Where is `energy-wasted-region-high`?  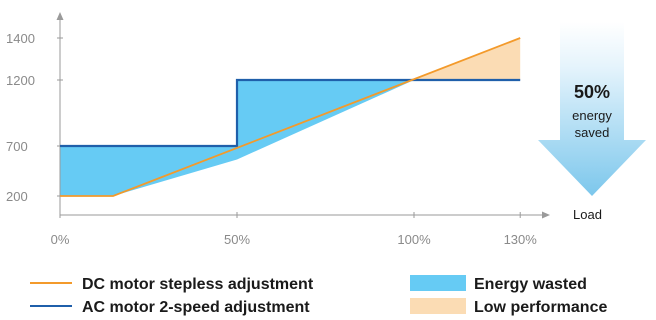
energy-wasted-region-high is located at coordinates (325, 120).